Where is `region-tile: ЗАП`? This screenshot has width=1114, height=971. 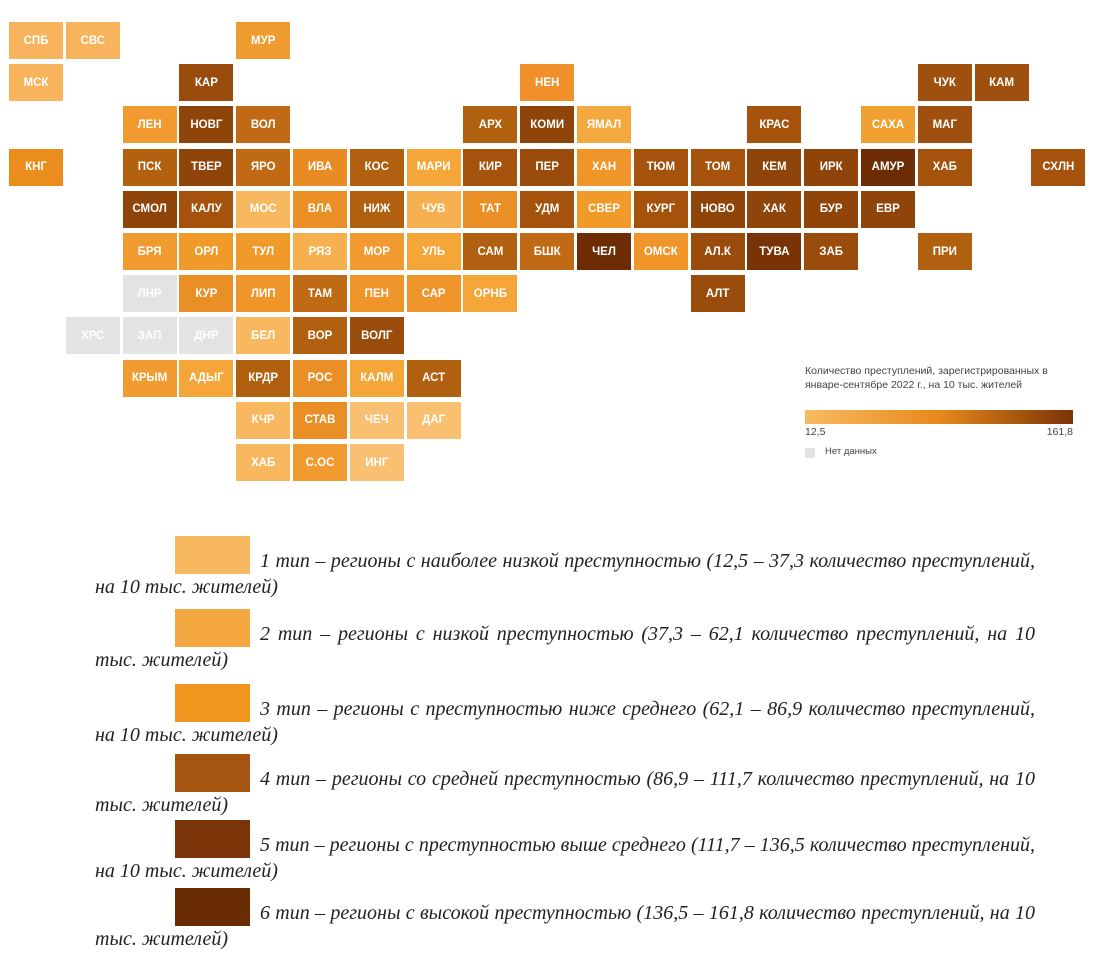
region-tile: ЗАП is located at coordinates (149, 336).